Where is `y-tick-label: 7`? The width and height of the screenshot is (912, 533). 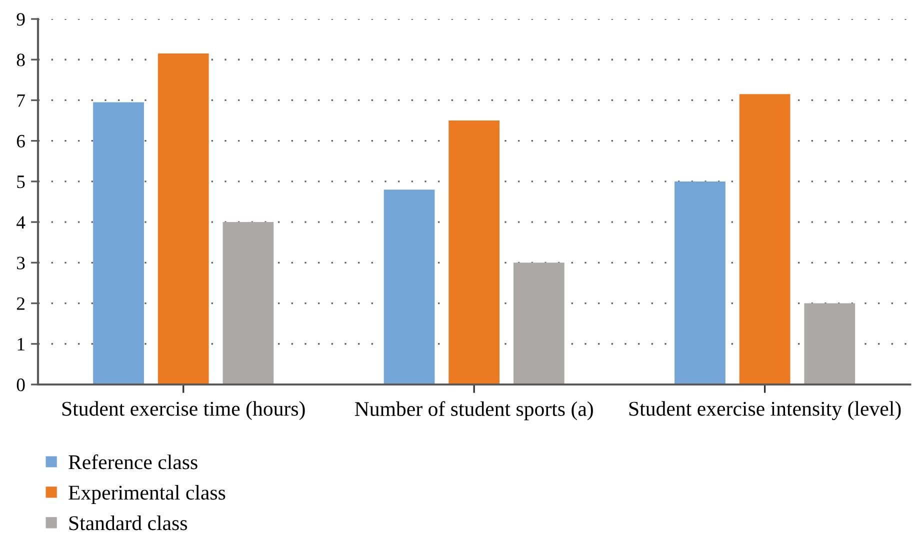 y-tick-label: 7 is located at coordinates (21, 100).